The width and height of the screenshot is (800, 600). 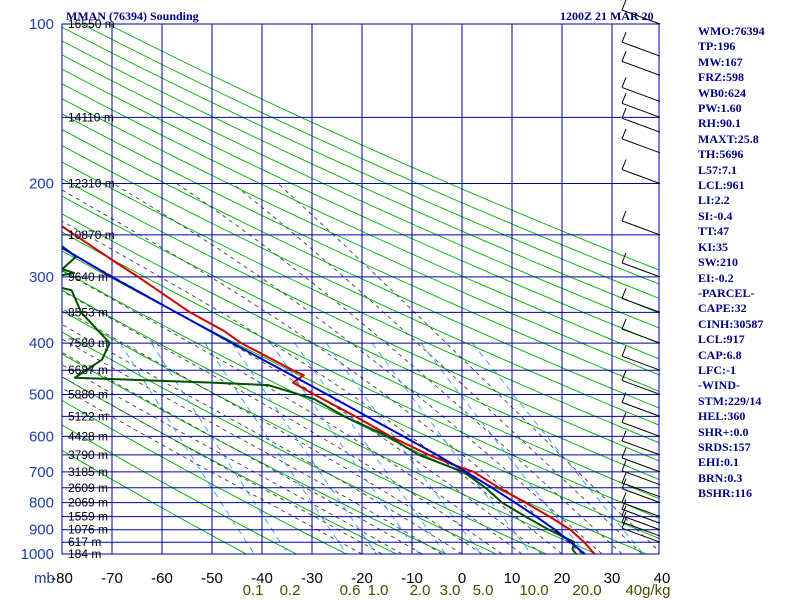 What do you see at coordinates (719, 462) in the screenshot?
I see `stability-index-item: EHI:0.1` at bounding box center [719, 462].